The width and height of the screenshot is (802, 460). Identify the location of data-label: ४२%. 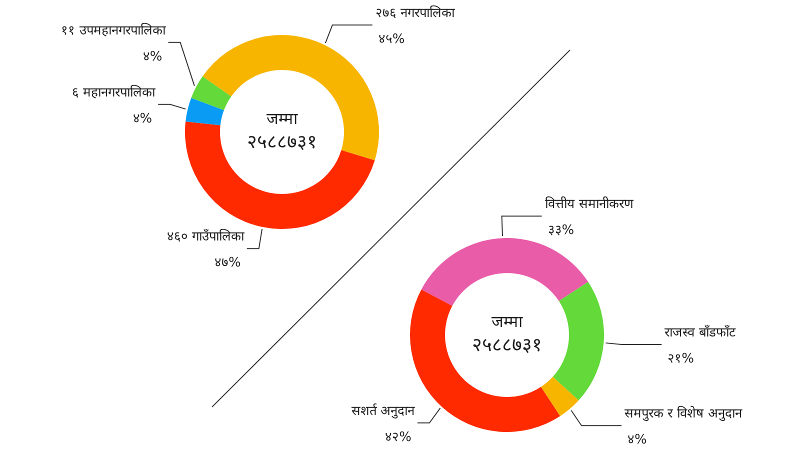
(398, 437).